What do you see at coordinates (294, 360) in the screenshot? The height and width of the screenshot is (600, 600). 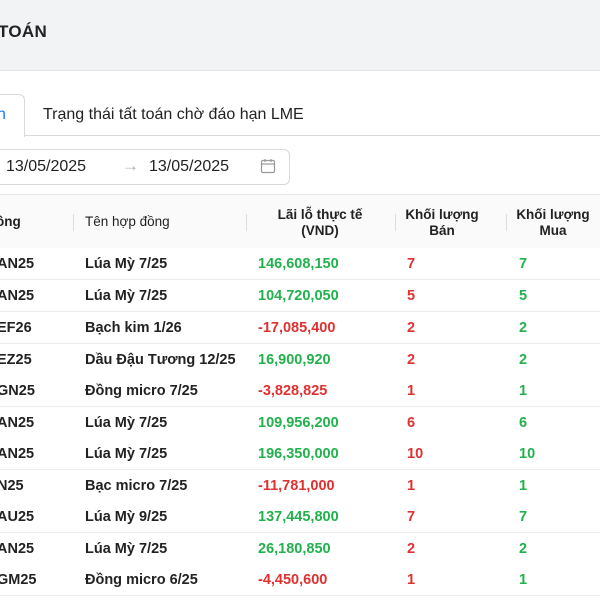 I see `cell-realized-pnl: 16,900,920` at bounding box center [294, 360].